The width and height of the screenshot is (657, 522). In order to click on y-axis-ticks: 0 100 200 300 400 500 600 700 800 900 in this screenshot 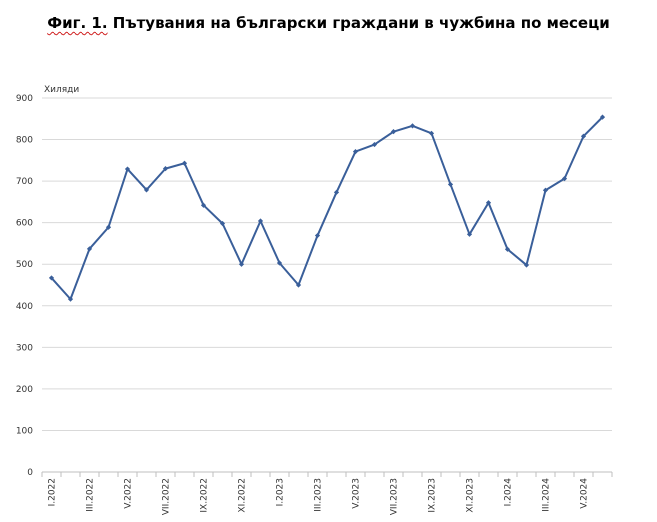, I will do `click(24, 286)`.